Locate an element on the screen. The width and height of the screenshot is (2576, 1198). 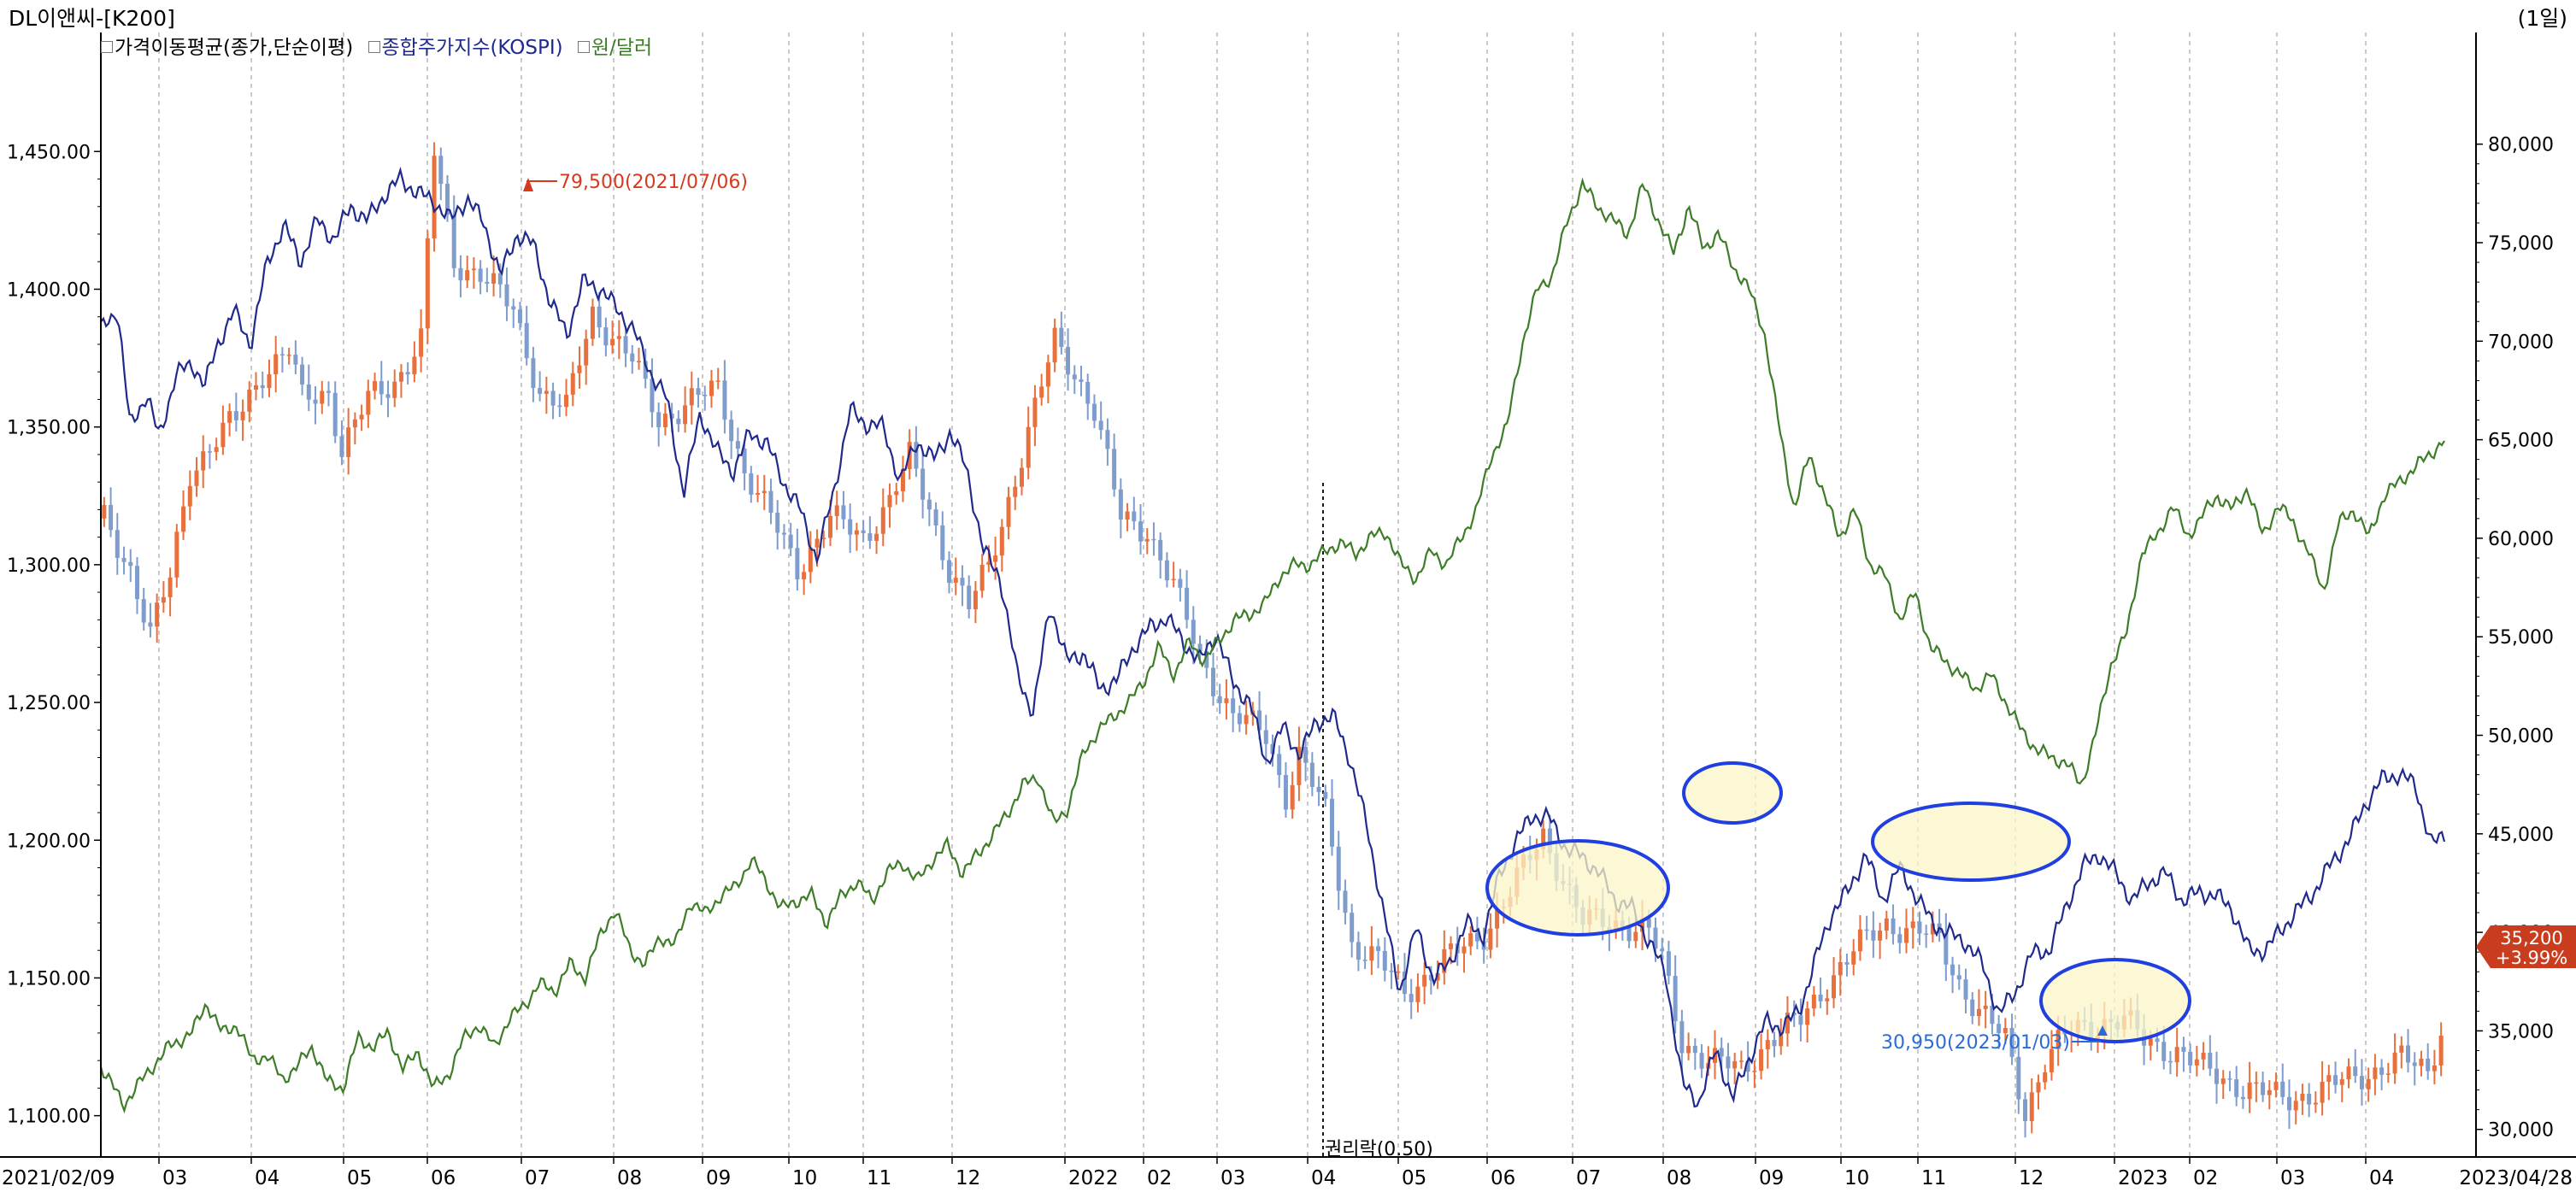
x-tick-label: 04 is located at coordinates (1323, 1178).